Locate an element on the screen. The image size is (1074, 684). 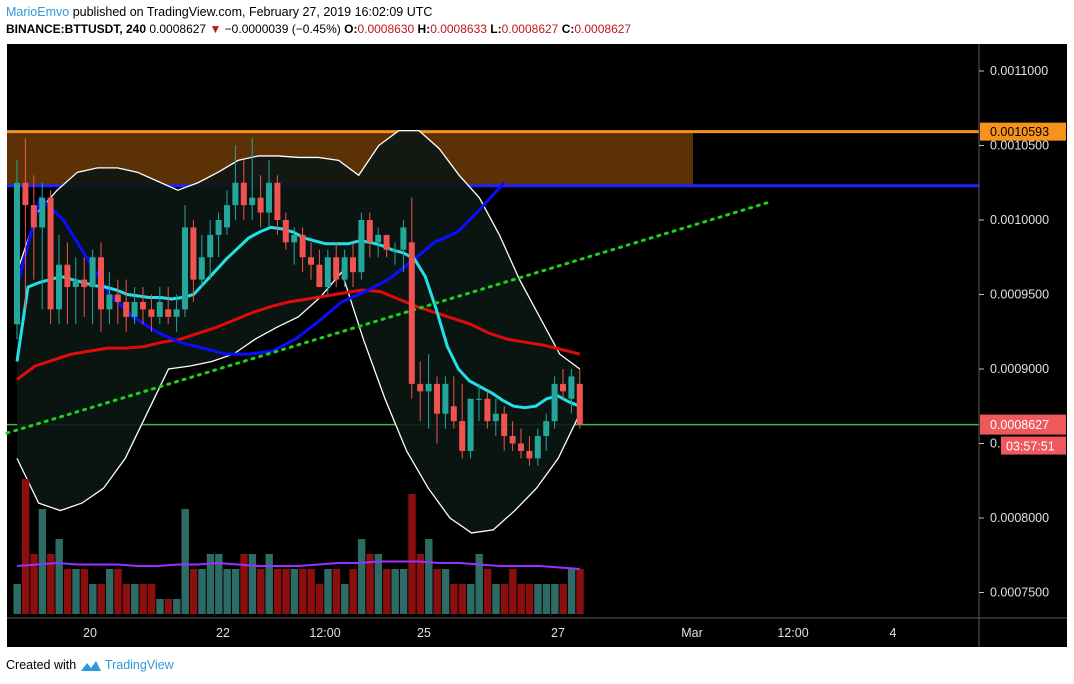
price-tick-label: 0.0007500 is located at coordinates (1019, 593).